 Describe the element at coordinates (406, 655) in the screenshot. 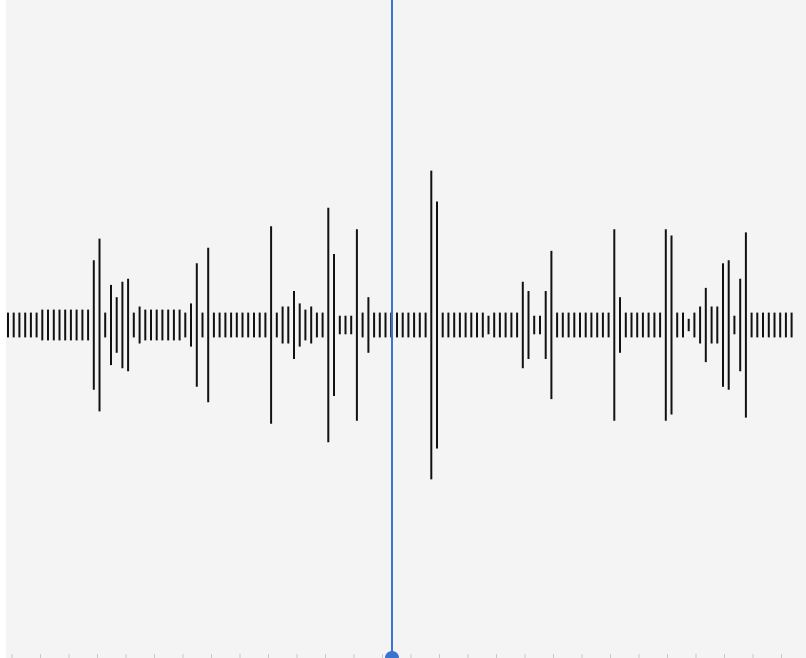

I see `timeline-ruler` at that location.